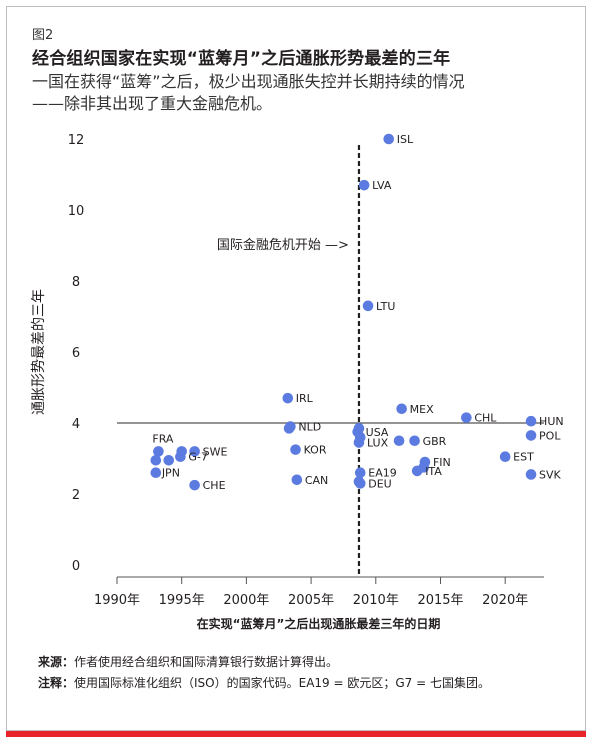 This screenshot has width=592, height=742. What do you see at coordinates (442, 462) in the screenshot?
I see `point-label: FIN` at bounding box center [442, 462].